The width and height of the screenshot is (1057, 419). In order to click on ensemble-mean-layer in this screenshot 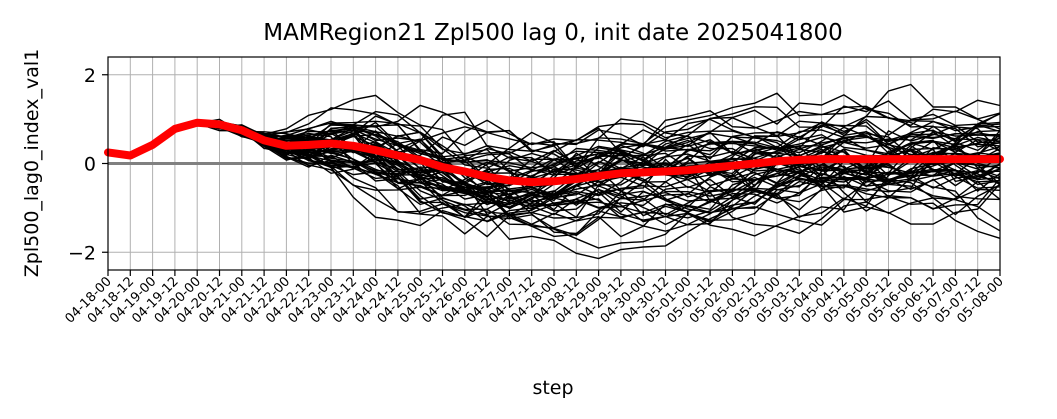, I will do `click(554, 152)`.